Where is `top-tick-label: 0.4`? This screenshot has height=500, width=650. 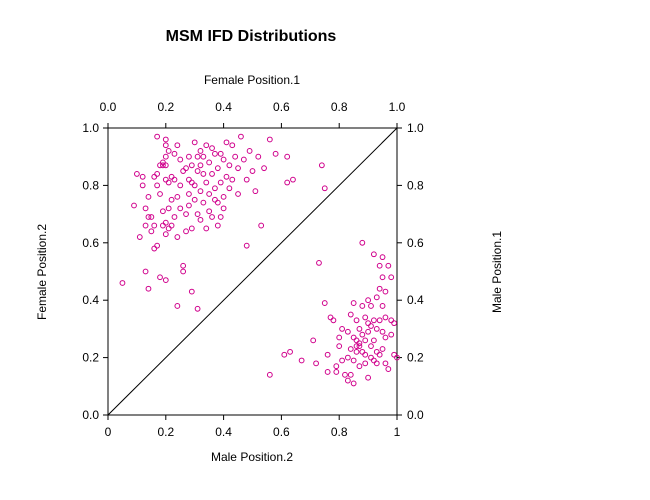 top-tick-label: 0.4 is located at coordinates (223, 107).